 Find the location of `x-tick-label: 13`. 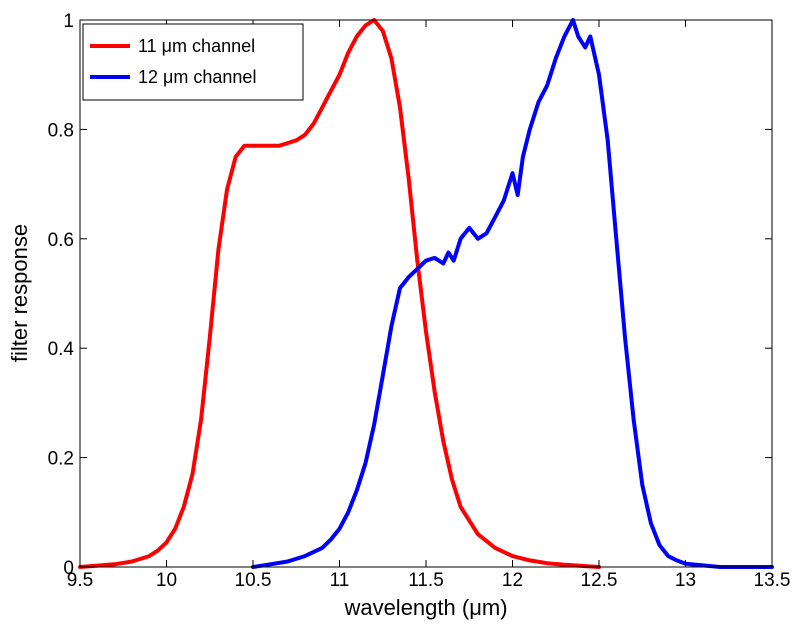

x-tick-label: 13 is located at coordinates (685, 580).